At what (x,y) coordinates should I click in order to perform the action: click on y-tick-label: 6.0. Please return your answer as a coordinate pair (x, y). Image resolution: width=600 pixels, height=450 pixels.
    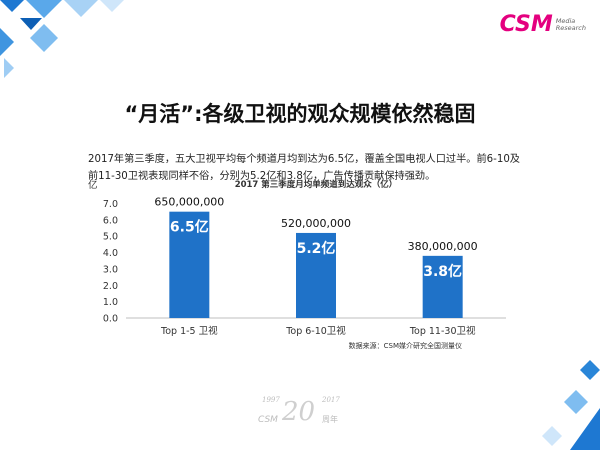
    Looking at the image, I should click on (110, 220).